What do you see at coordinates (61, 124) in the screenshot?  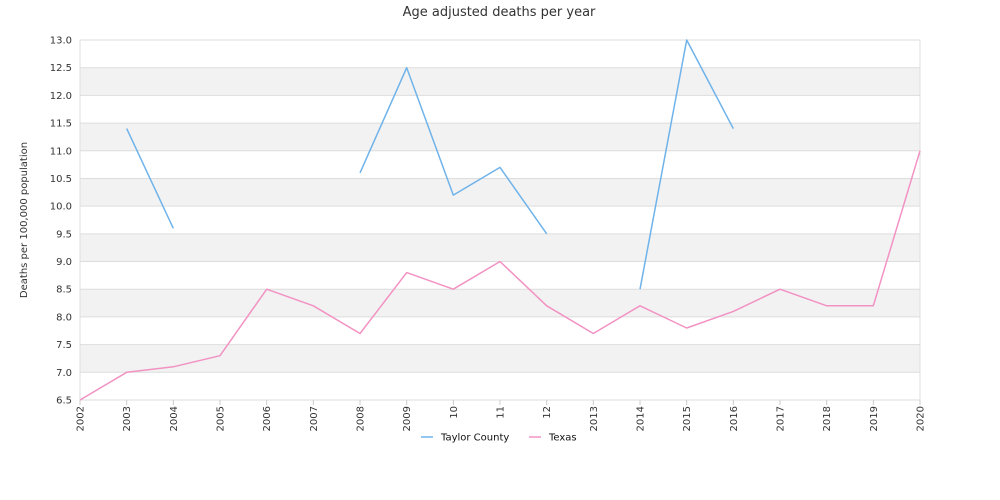 I see `y-tick-label: 11.5` at bounding box center [61, 124].